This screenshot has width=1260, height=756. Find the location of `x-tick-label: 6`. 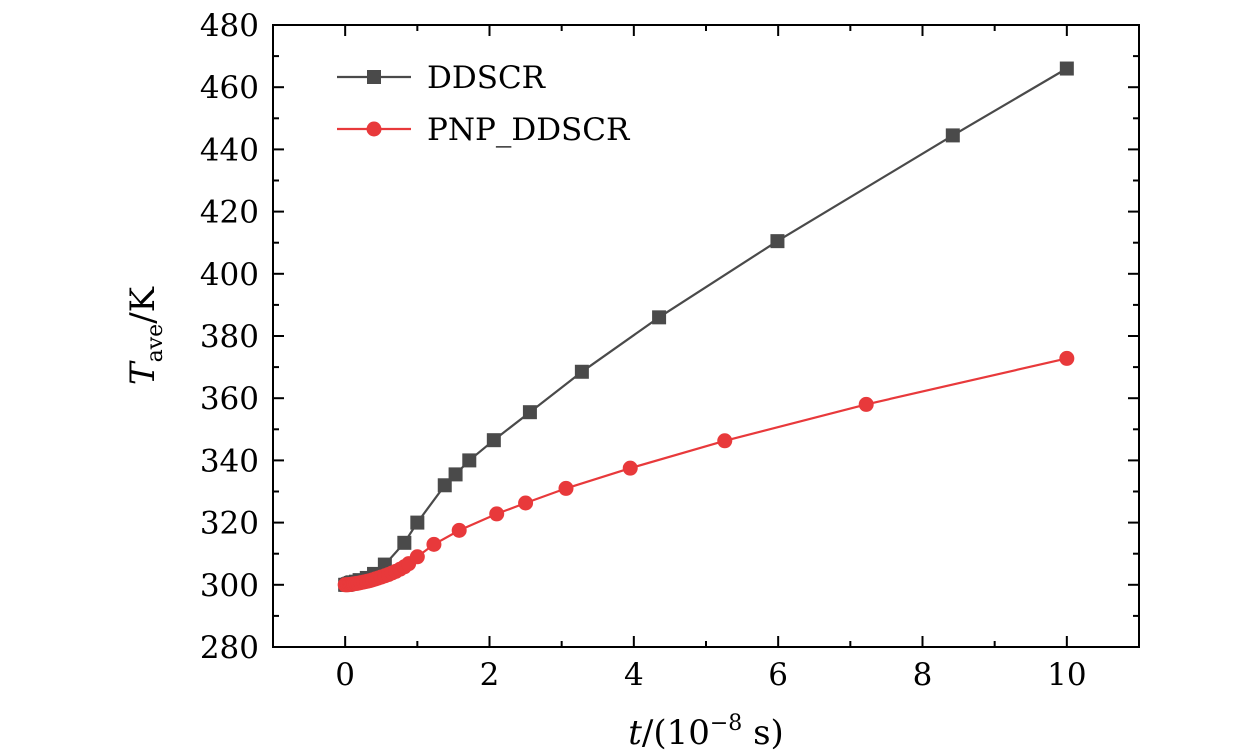

x-tick-label: 6 is located at coordinates (778, 675).